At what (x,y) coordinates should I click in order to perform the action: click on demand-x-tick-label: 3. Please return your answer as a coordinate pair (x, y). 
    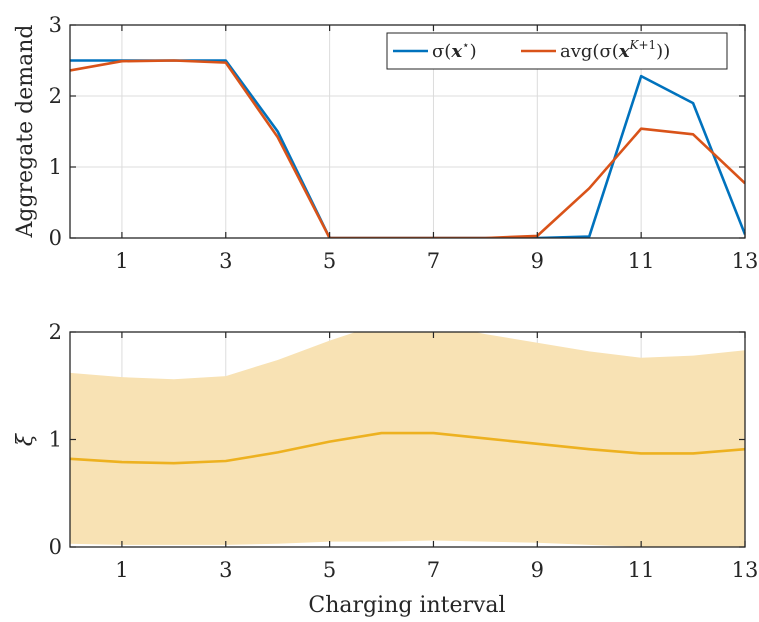
    Looking at the image, I should click on (225, 261).